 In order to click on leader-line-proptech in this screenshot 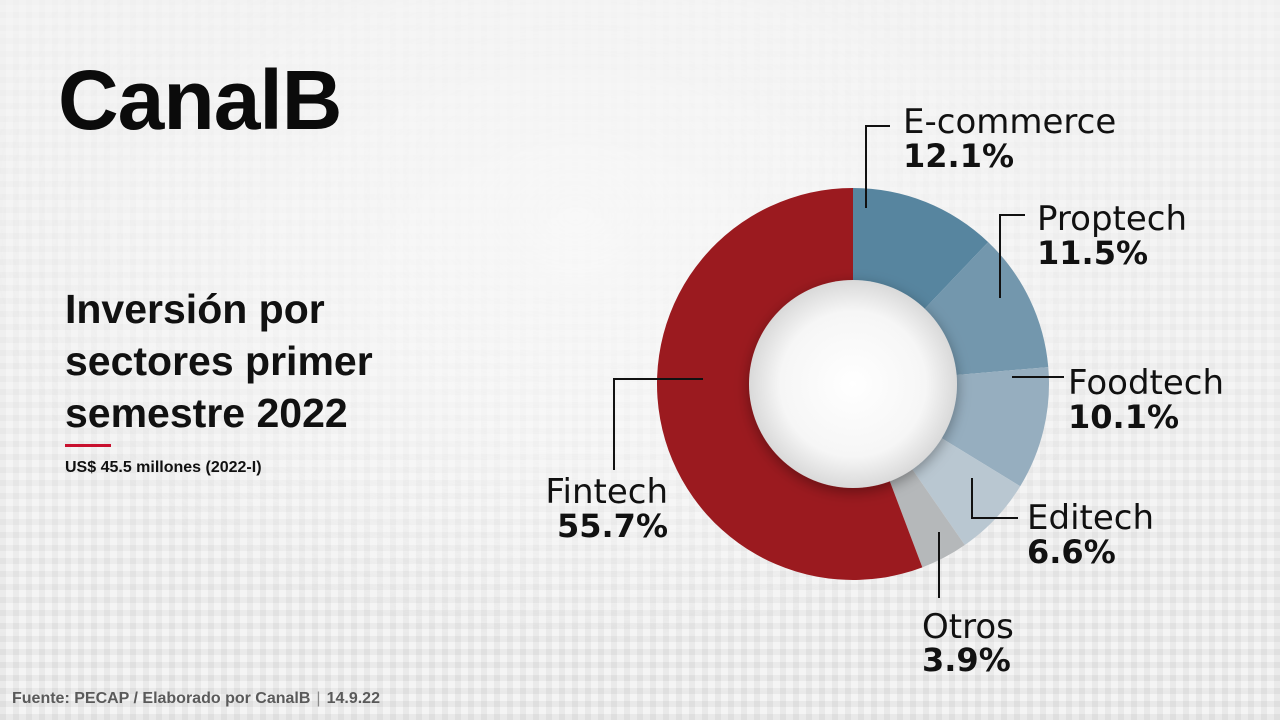, I will do `click(1012, 256)`.